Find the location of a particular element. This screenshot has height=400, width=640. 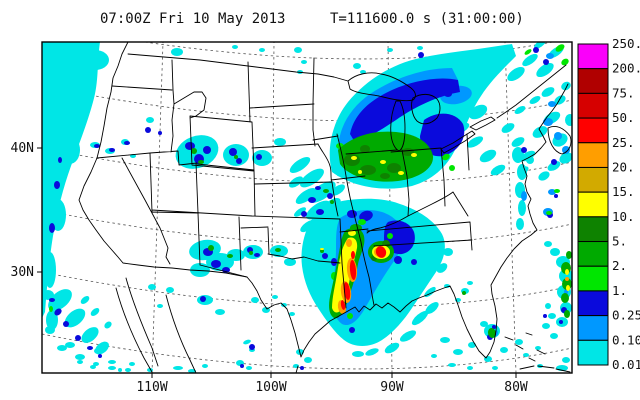

title-datetime: 07:00Z Fri 10 May 2013 is located at coordinates (192, 19).